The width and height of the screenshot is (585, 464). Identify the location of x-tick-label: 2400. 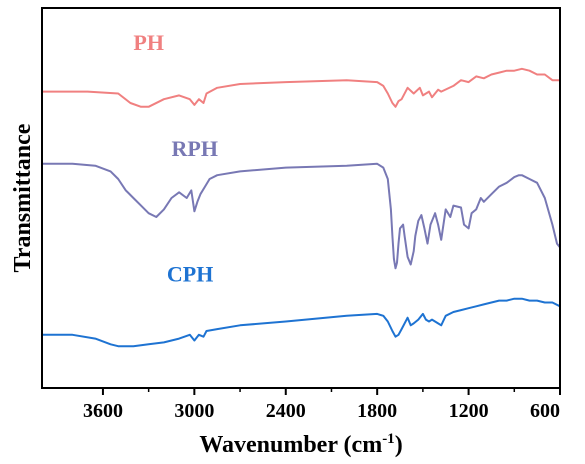
(286, 411).